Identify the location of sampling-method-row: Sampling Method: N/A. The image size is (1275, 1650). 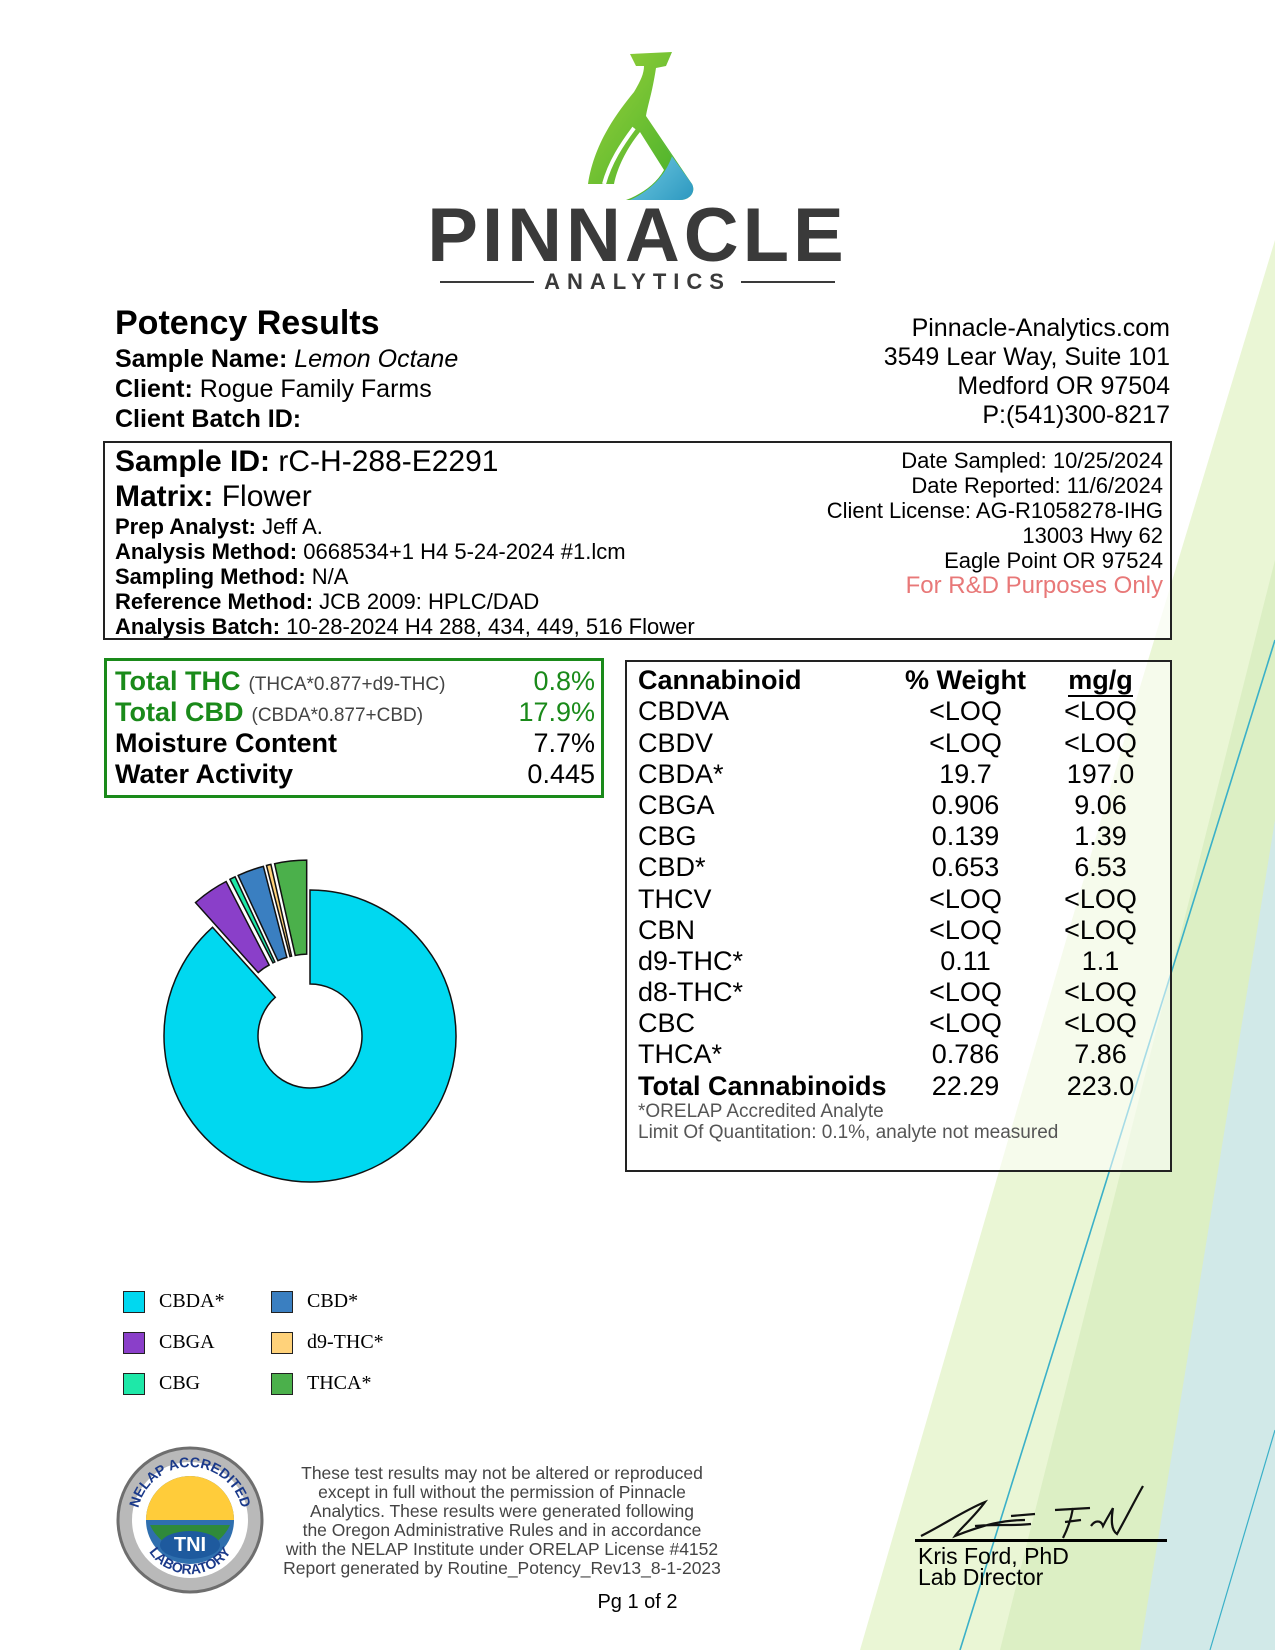
(231, 576).